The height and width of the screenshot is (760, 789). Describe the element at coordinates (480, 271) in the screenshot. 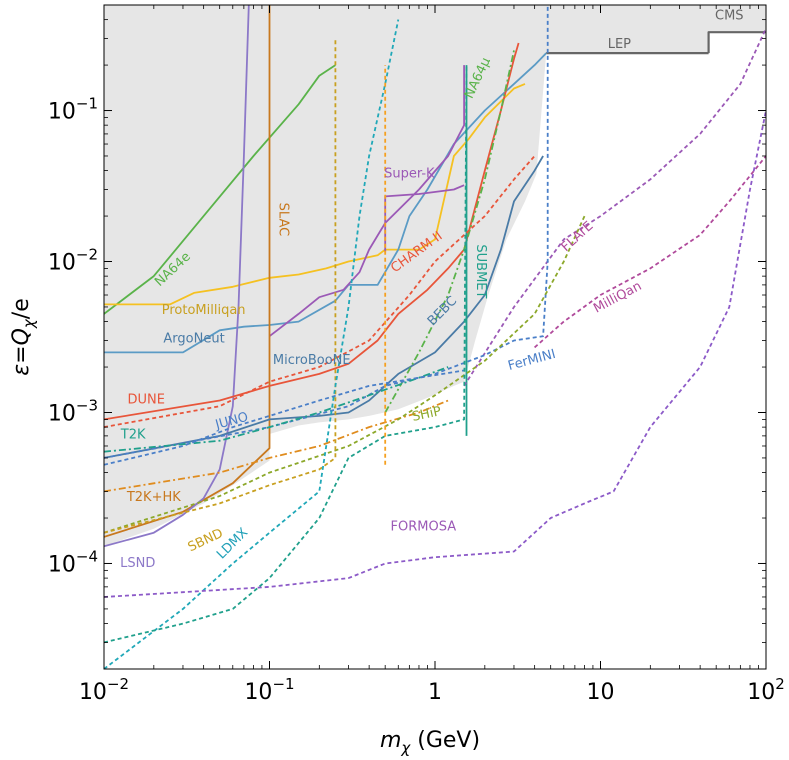

I see `curve-label: SUBMET` at that location.